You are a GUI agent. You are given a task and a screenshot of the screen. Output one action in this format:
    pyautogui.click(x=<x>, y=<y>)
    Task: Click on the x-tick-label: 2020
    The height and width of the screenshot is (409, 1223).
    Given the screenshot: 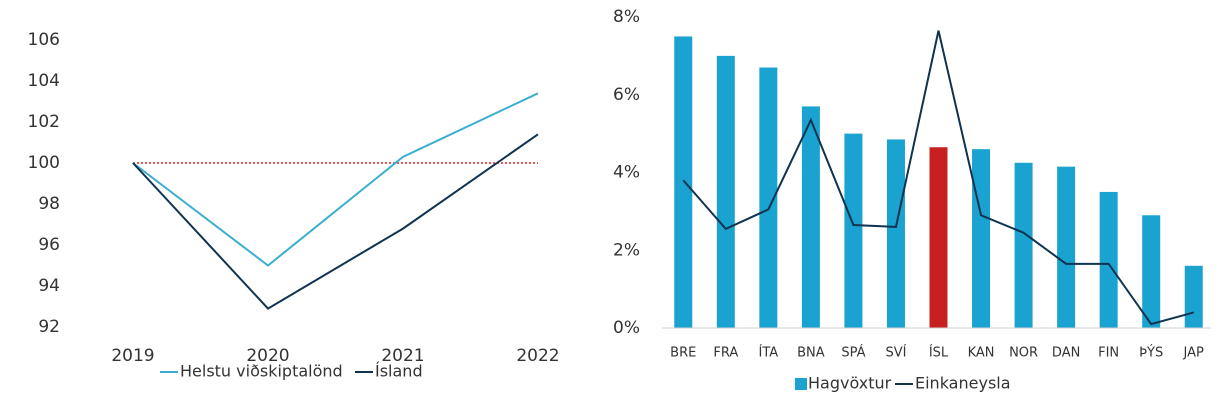 What is the action you would take?
    pyautogui.click(x=267, y=356)
    